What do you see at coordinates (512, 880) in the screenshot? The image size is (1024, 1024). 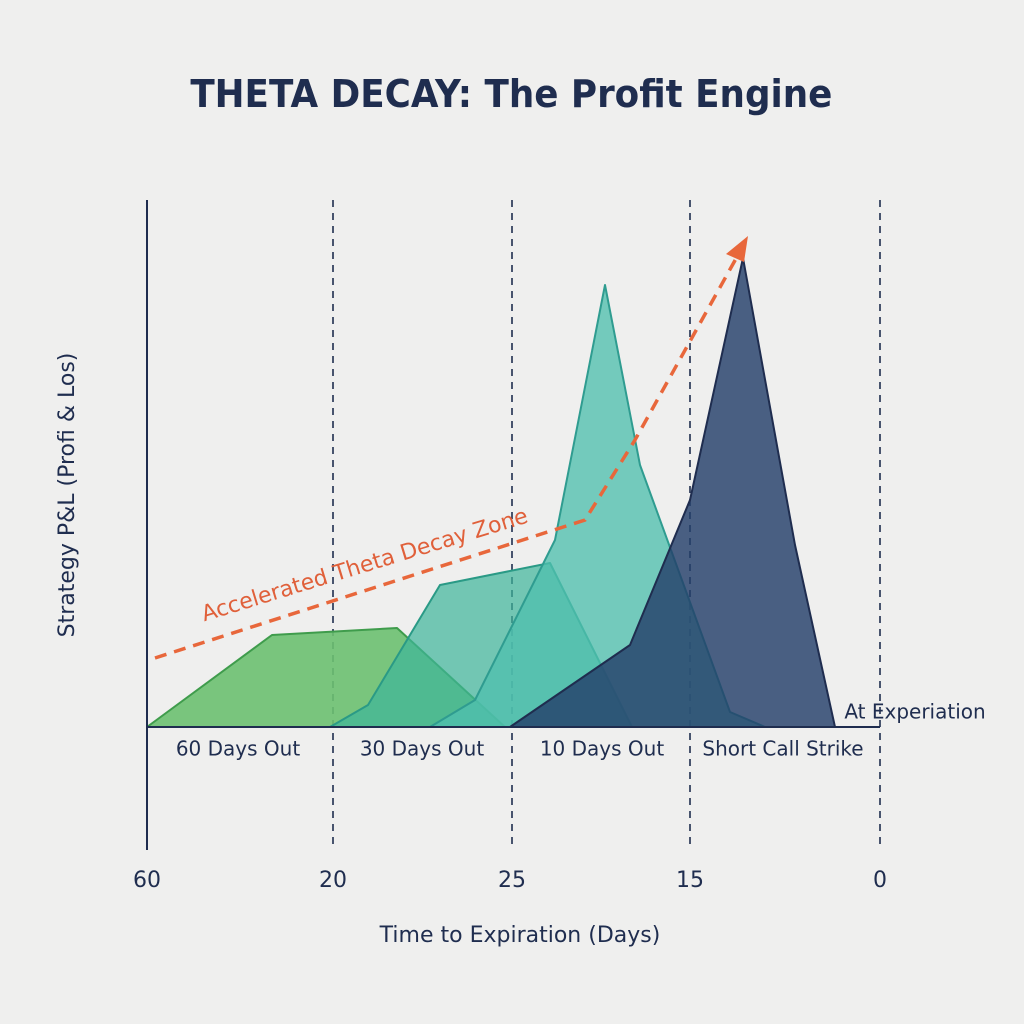 I see `x-tick-label: 25` at bounding box center [512, 880].